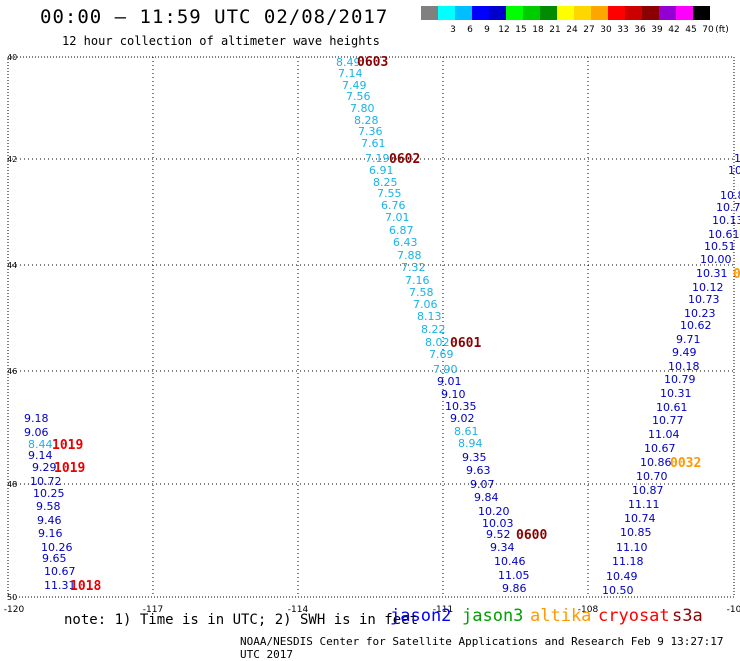  What do you see at coordinates (358, 96) in the screenshot?
I see `wave-height-value: 7.56` at bounding box center [358, 96].